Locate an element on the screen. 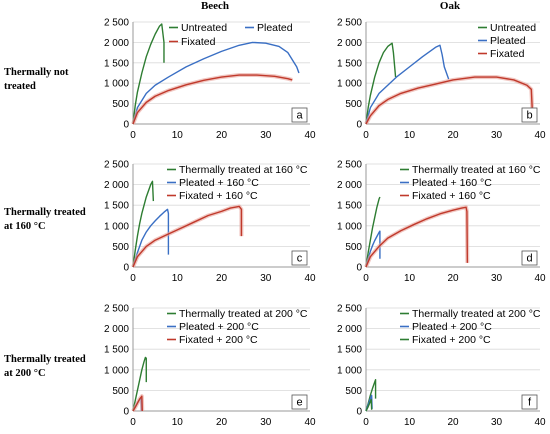 The width and height of the screenshot is (550, 434). panel-label: b is located at coordinates (529, 116).